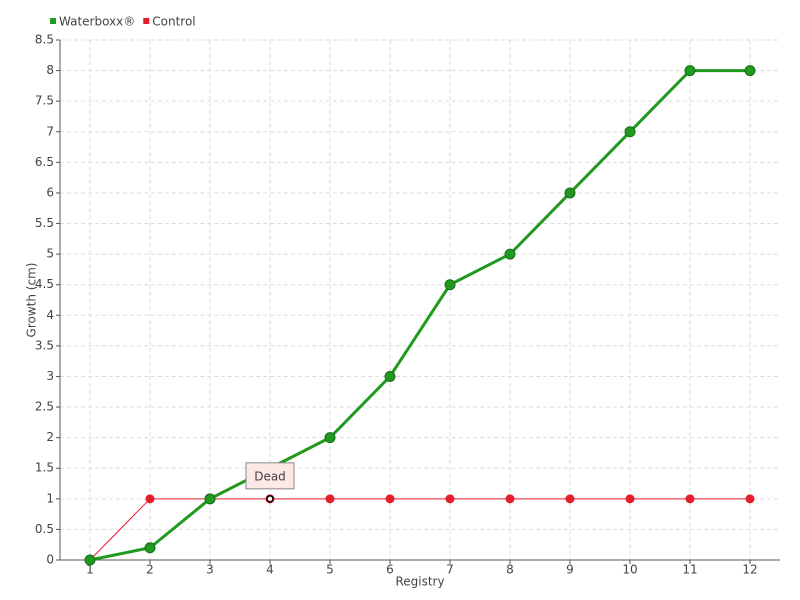  Describe the element at coordinates (270, 499) in the screenshot. I see `annotation-point` at that location.